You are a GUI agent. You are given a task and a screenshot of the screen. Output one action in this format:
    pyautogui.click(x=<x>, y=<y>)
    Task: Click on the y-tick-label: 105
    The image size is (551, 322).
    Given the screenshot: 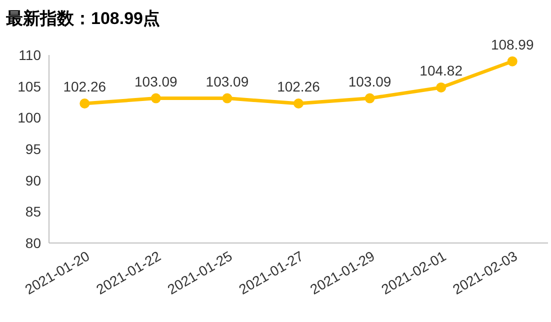 What is the action you would take?
    pyautogui.click(x=30, y=86)
    